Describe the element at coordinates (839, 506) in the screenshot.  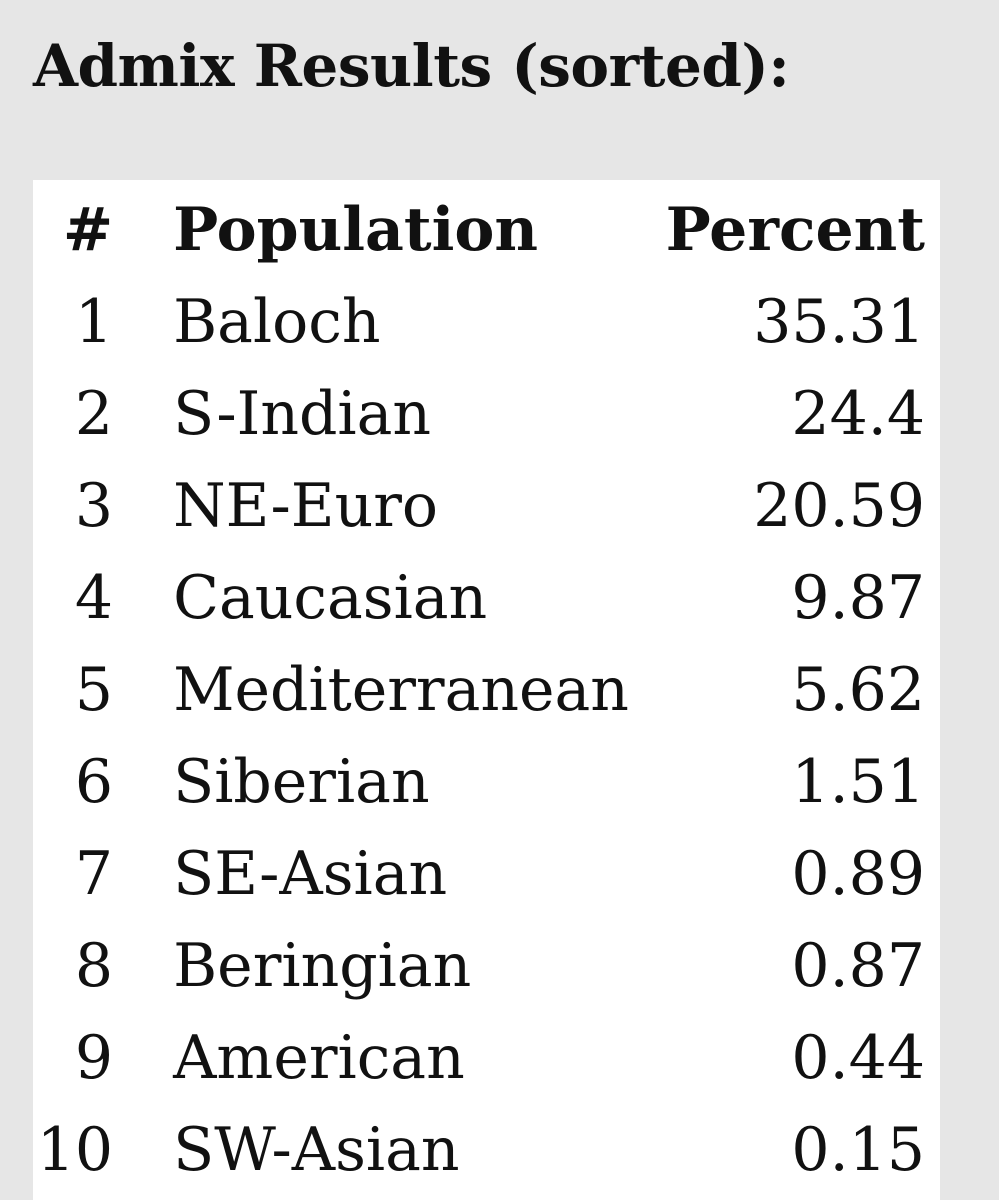
I see `percent-cell: 20.59` at that location.